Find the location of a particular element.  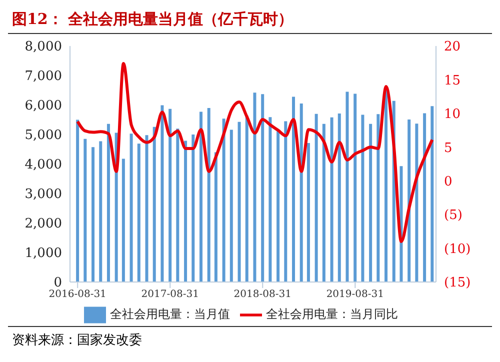

x-tick-label: 2018-08-31 is located at coordinates (263, 294).